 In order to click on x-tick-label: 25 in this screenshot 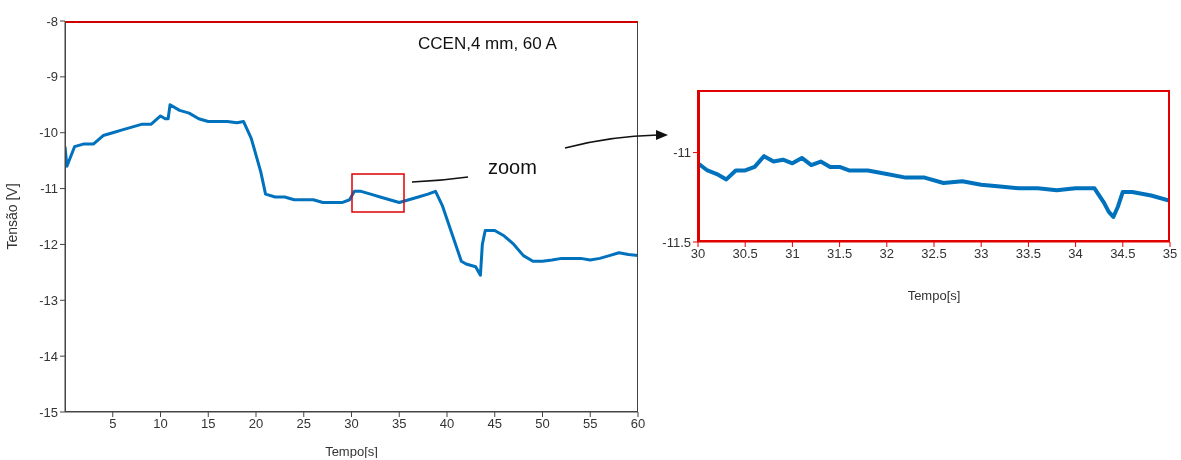, I will do `click(303, 424)`.